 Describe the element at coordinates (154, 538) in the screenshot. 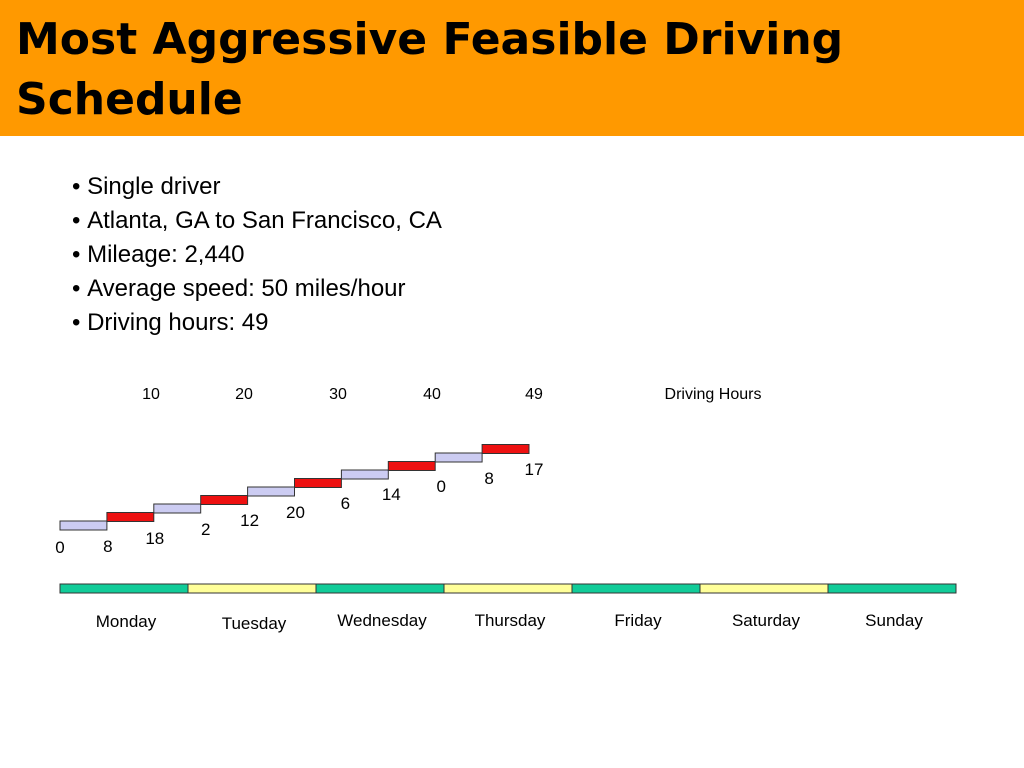

I see `segment-start-label: 18` at that location.